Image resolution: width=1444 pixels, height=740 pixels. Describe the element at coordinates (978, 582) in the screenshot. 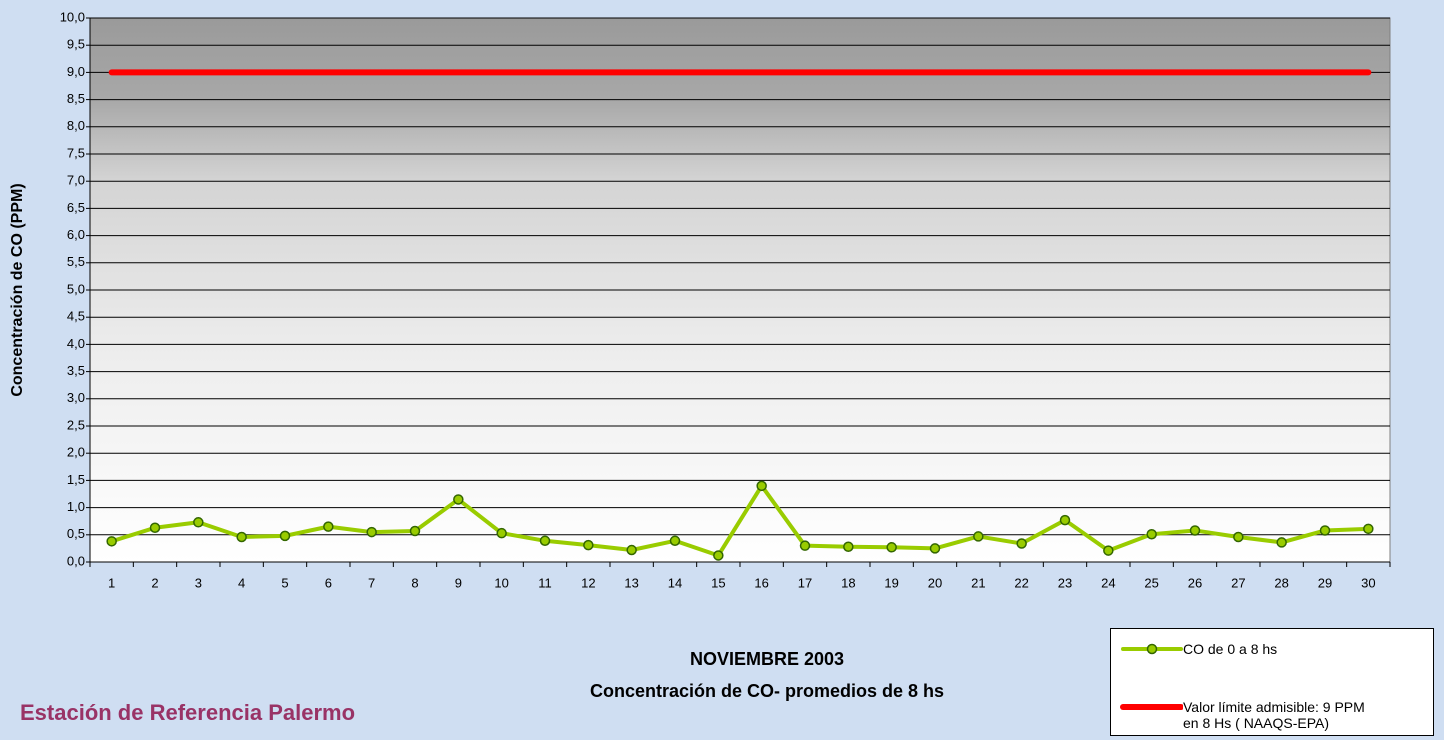

I see `x-tick-label: 21` at that location.